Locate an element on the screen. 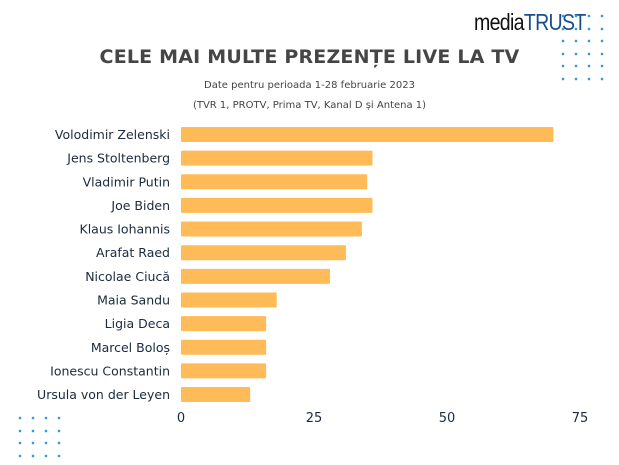  category-label: Nicolae Ciucă is located at coordinates (127, 276).